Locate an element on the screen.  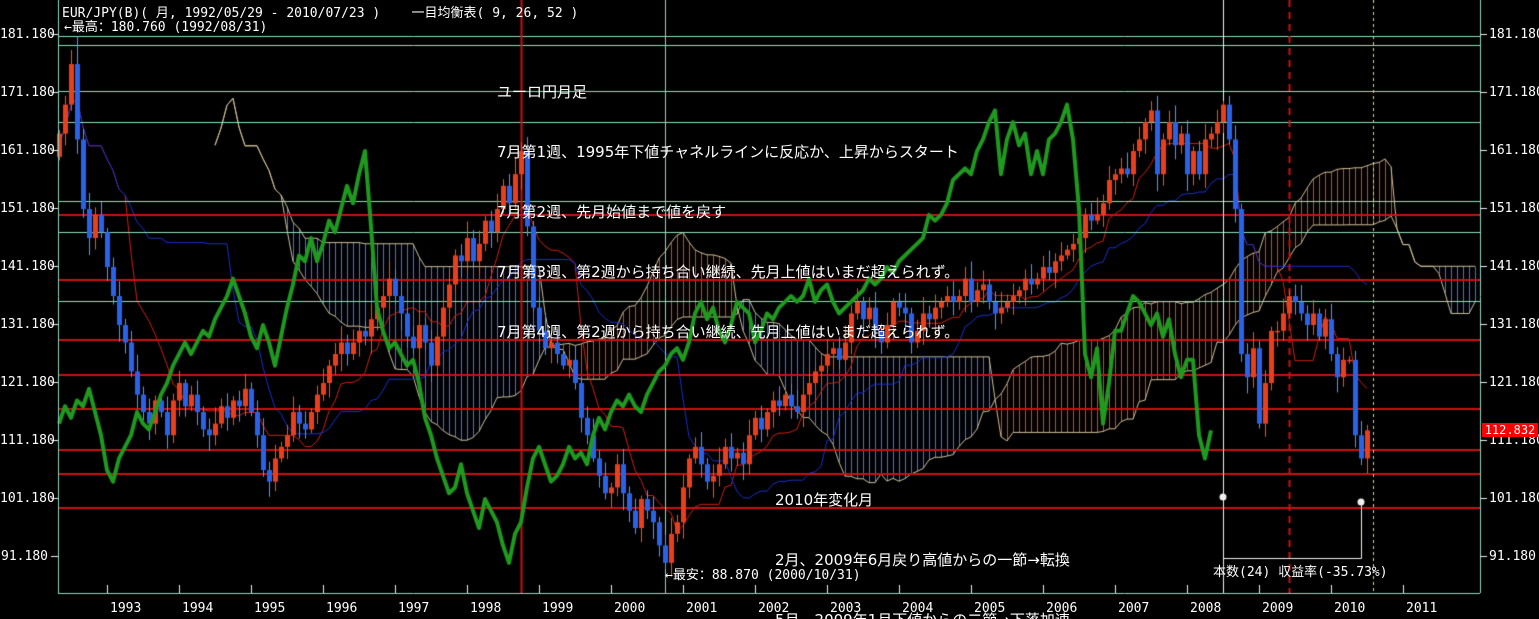
bar-count-stats-label: 本数(24) 収益率(-35.73%) is located at coordinates (1300, 572).